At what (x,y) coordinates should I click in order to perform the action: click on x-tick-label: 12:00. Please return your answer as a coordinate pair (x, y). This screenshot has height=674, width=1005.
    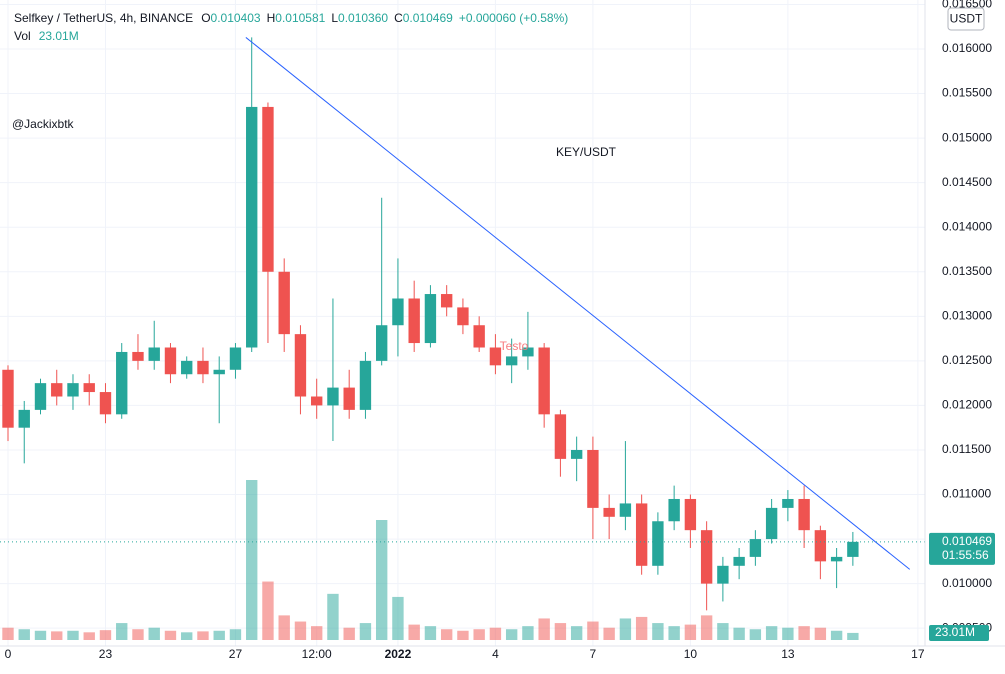
    Looking at the image, I should click on (317, 654).